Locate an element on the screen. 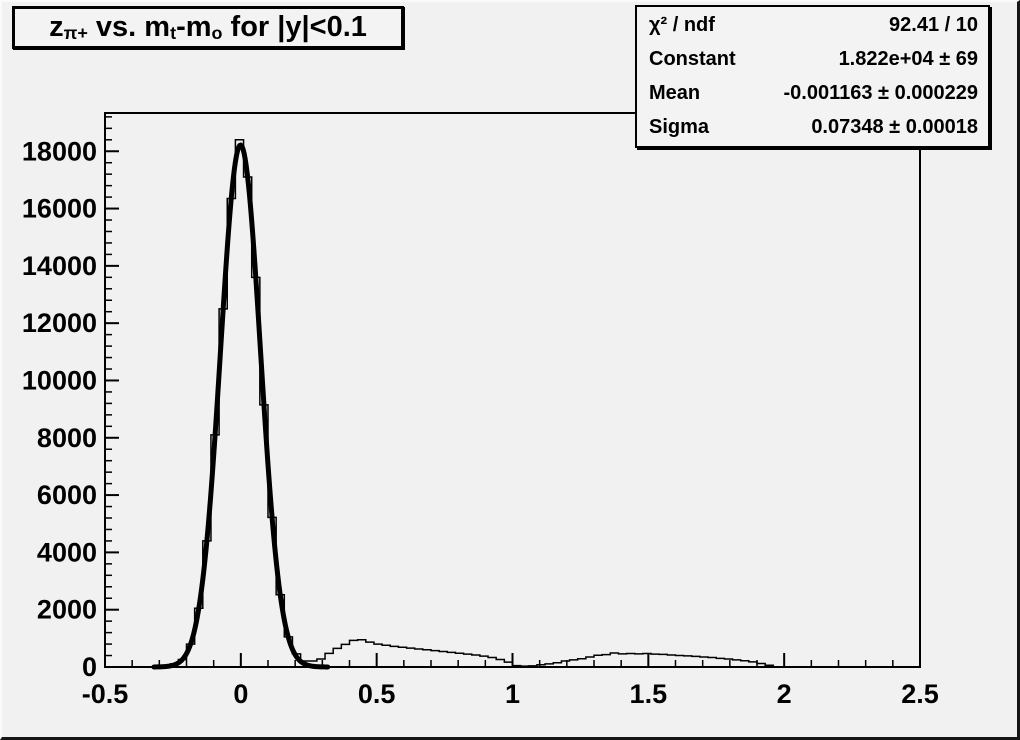 Image resolution: width=1020 pixels, height=740 pixels. x-tick-label: 2.5 is located at coordinates (920, 694).